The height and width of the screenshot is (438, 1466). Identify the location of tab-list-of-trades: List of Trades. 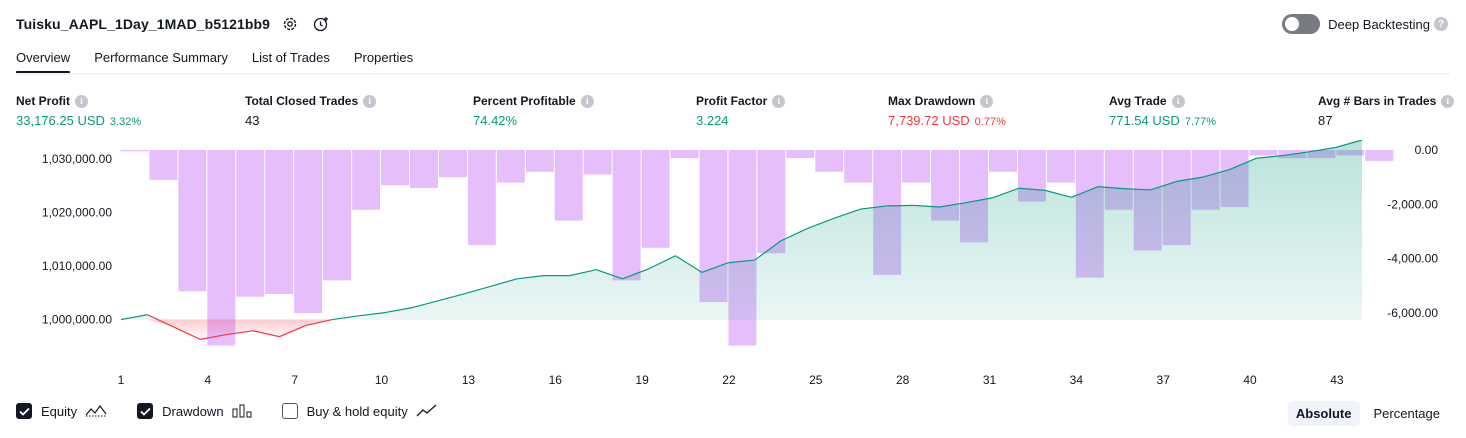
(290, 57).